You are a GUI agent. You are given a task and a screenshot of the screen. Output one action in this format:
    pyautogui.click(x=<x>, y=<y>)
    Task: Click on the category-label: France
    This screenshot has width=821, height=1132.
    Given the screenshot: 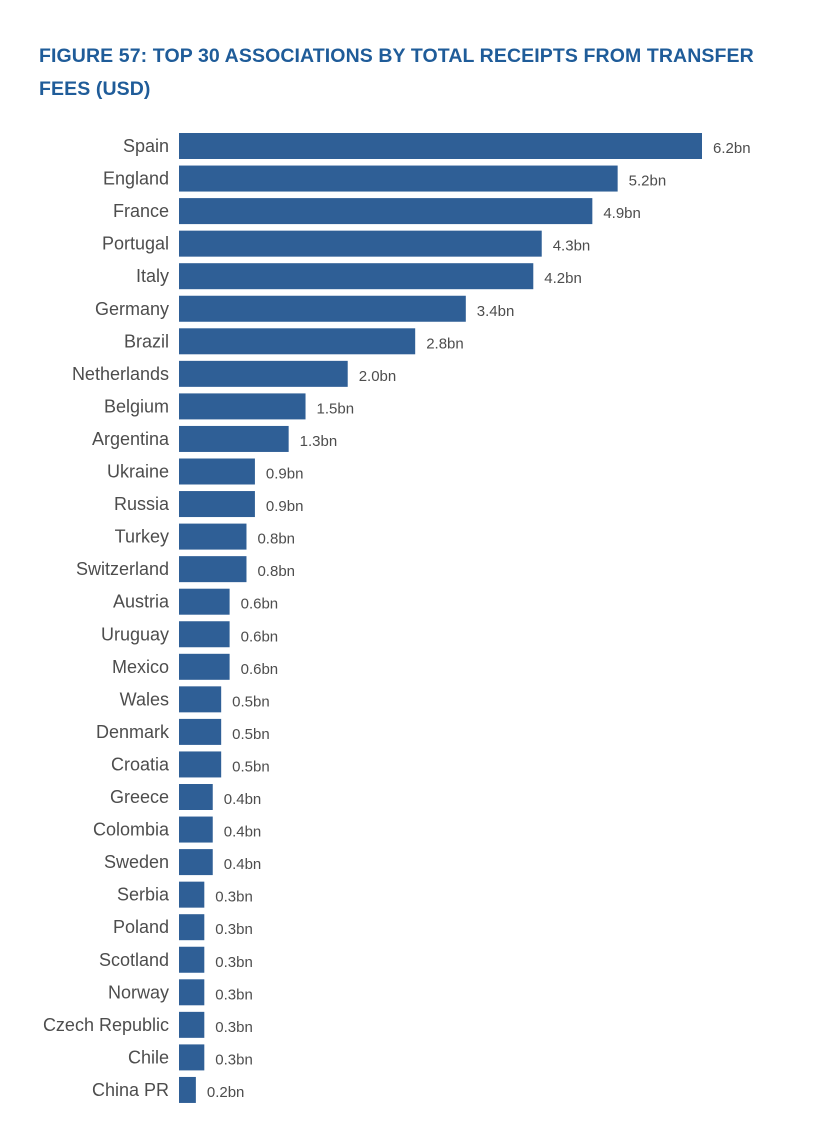 What is the action you would take?
    pyautogui.click(x=141, y=211)
    